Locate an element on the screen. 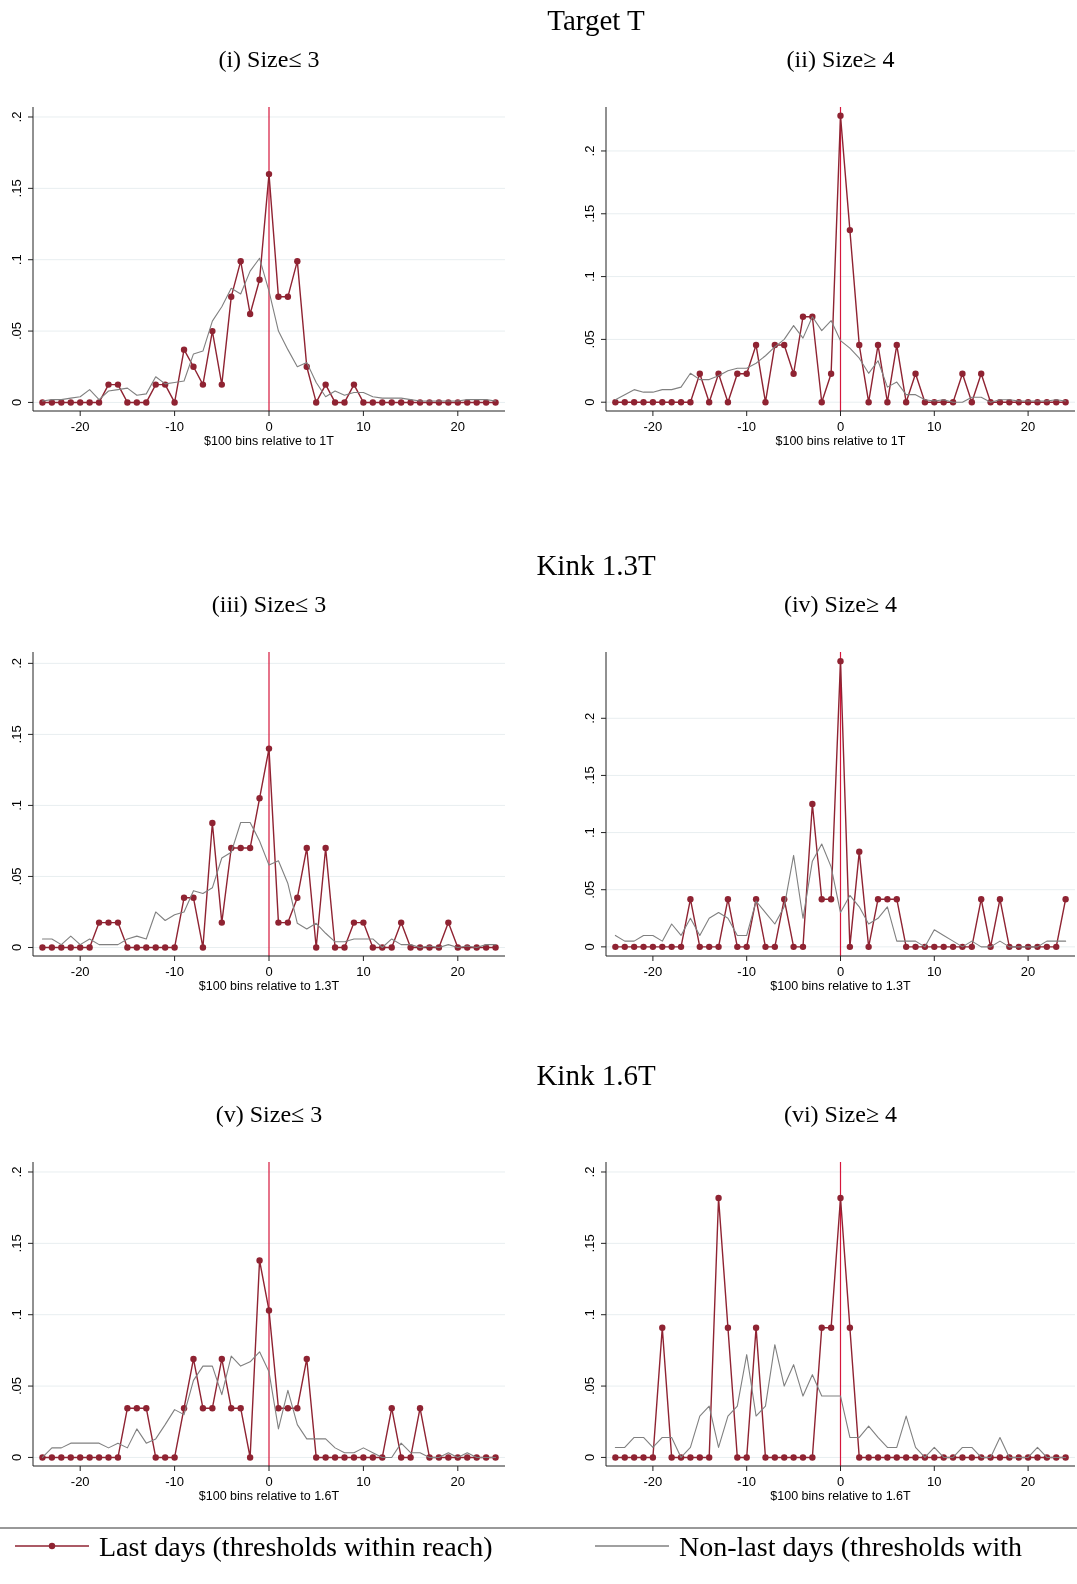 The image size is (1077, 1584). line-series is located at coordinates (269, 885).